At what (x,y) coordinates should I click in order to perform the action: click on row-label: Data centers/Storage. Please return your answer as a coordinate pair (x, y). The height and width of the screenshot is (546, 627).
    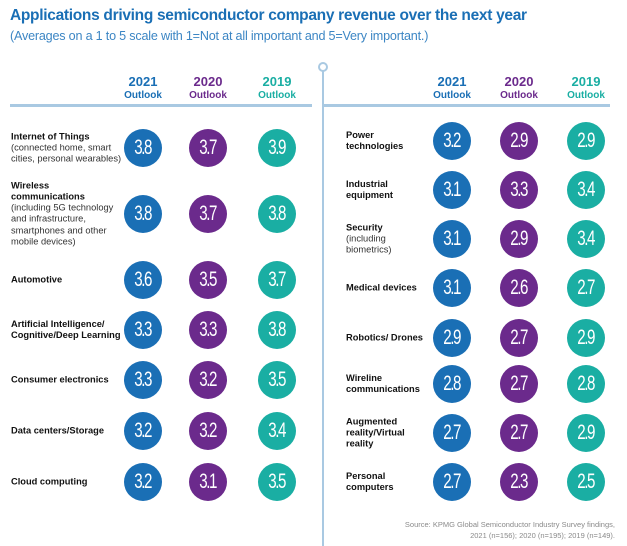
    Looking at the image, I should click on (67, 430).